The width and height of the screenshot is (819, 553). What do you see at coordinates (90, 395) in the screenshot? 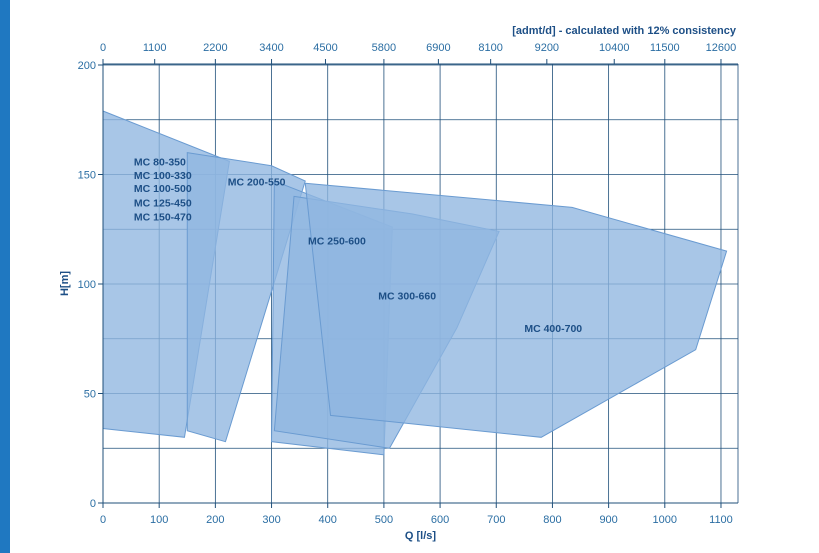
I see `y-tick-label: 50` at bounding box center [90, 395].